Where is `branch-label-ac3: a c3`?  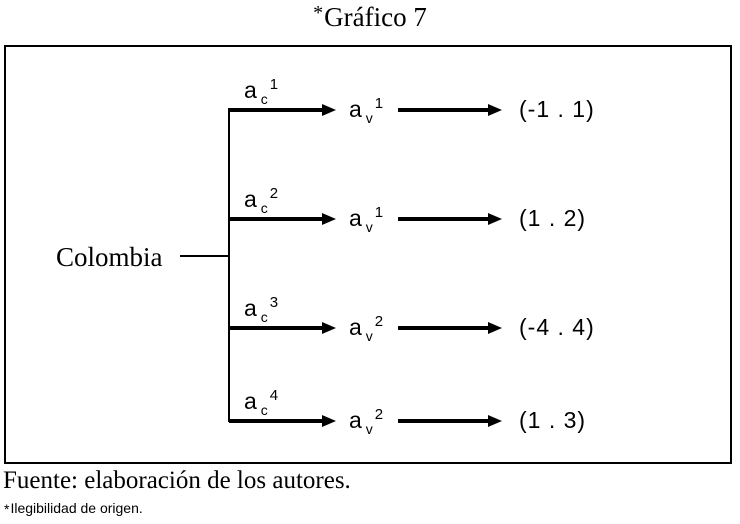 branch-label-ac3: a c3 is located at coordinates (261, 309).